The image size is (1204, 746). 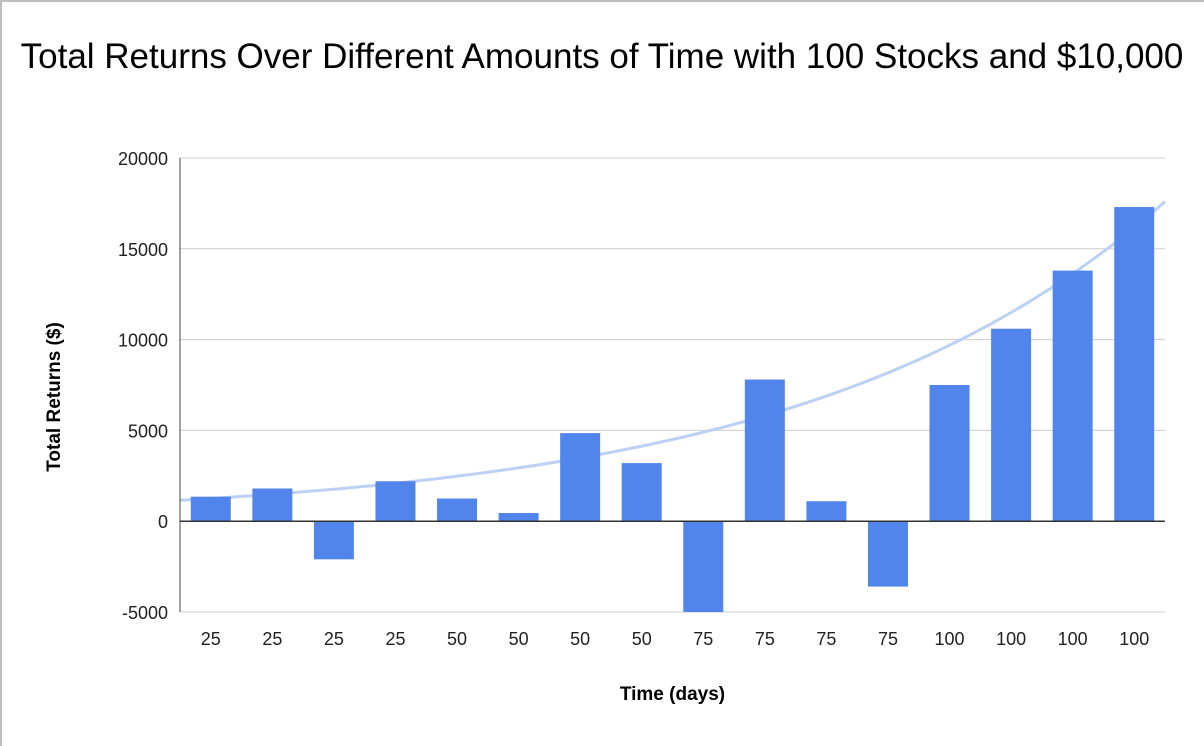 What do you see at coordinates (148, 431) in the screenshot?
I see `y-tick-label: 5000` at bounding box center [148, 431].